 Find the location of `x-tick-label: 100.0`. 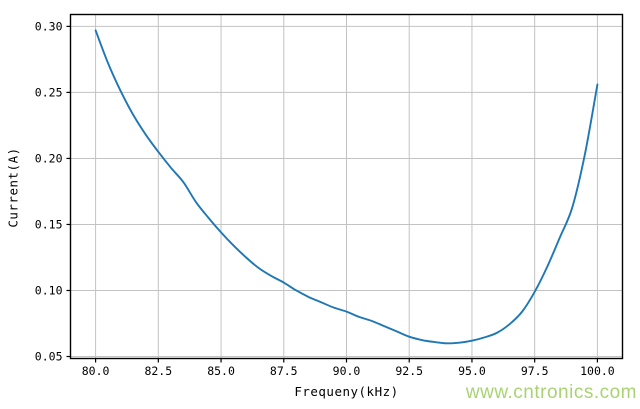

x-tick-label: 100.0 is located at coordinates (597, 371).